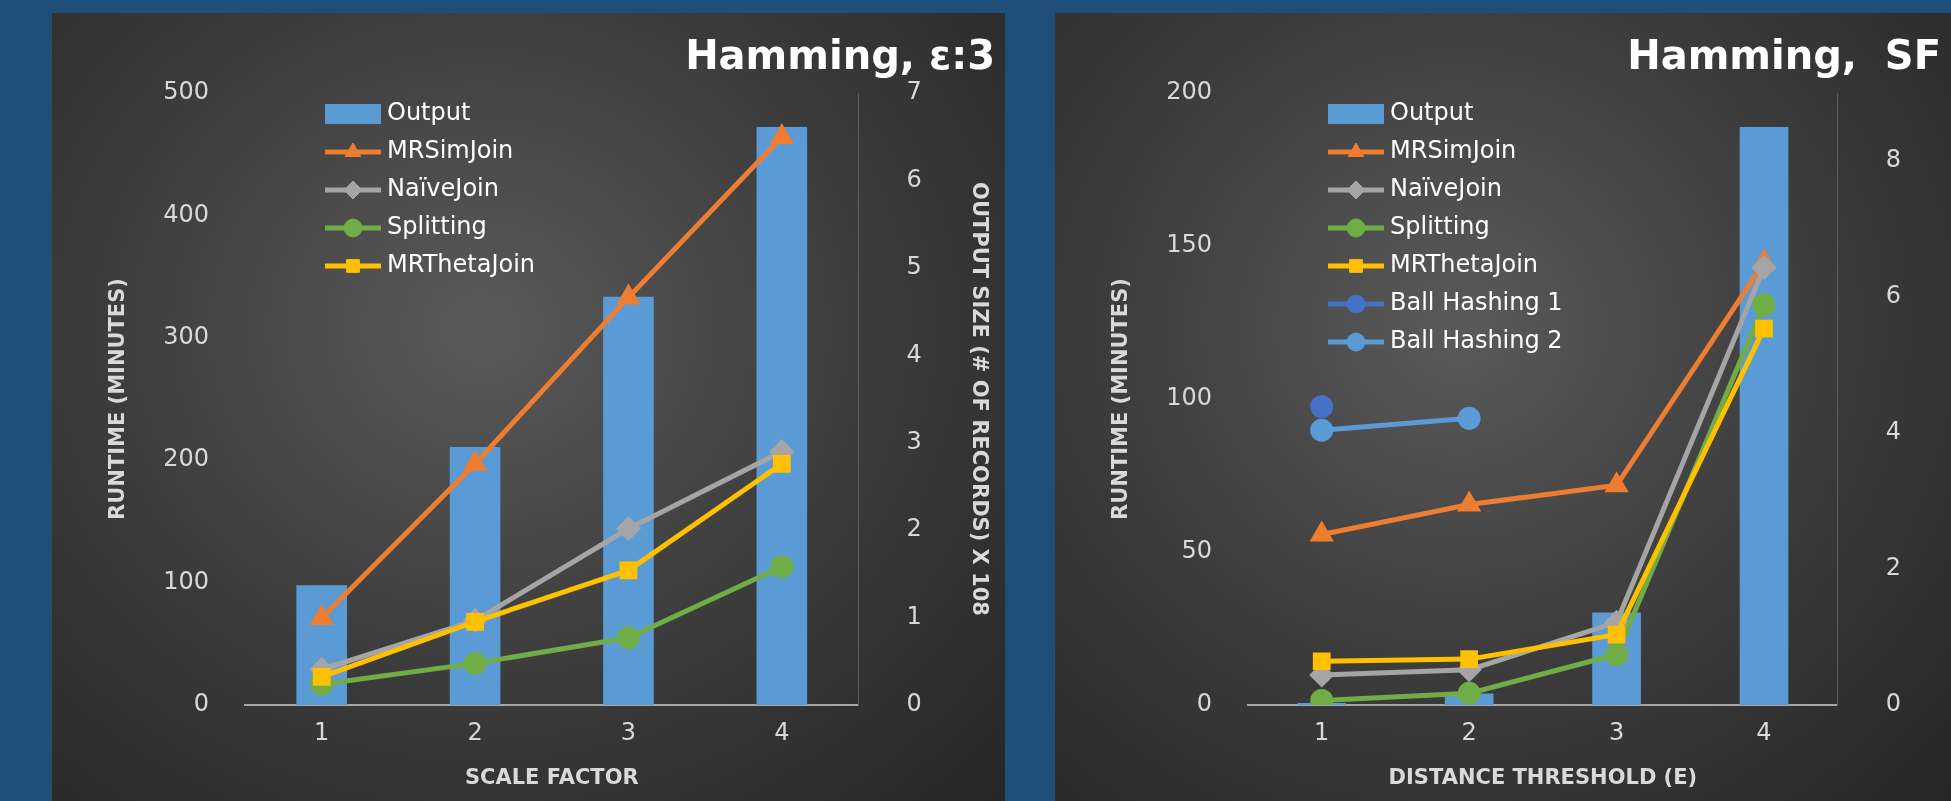  Describe the element at coordinates (1543, 776) in the screenshot. I see `x-axis-title: DISTANCE THRESHOLD (E)` at that location.